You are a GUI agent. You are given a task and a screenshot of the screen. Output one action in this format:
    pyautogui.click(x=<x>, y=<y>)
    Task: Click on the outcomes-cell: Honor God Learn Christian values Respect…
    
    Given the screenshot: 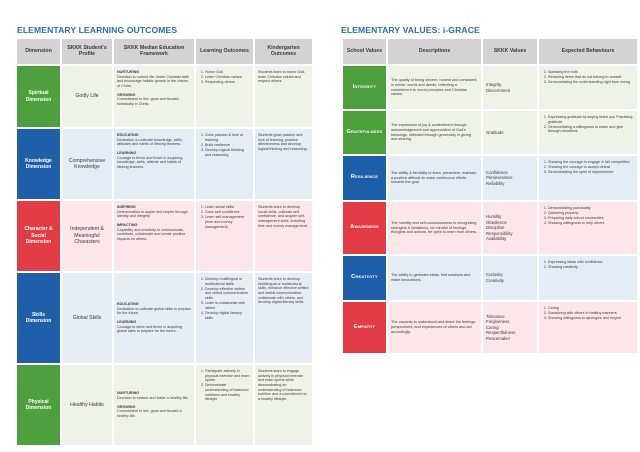 What is the action you would take?
    pyautogui.click(x=224, y=96)
    